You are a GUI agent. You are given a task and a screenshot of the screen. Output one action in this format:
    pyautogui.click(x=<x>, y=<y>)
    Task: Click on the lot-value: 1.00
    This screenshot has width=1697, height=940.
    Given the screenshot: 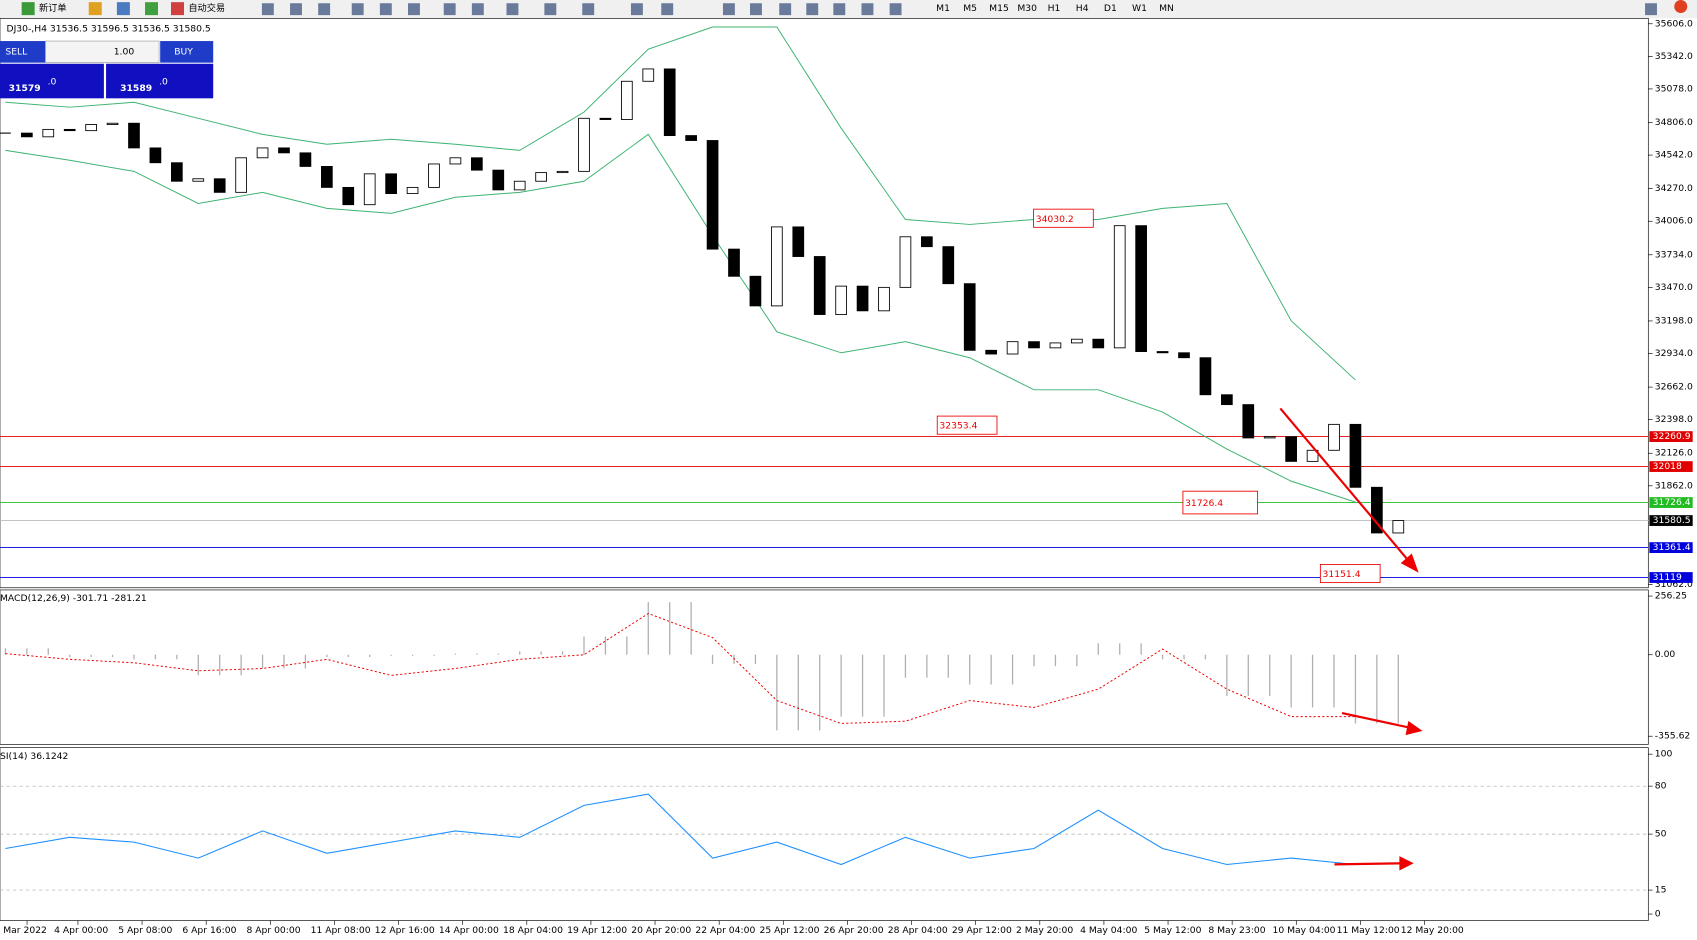 What is the action you would take?
    pyautogui.click(x=124, y=51)
    